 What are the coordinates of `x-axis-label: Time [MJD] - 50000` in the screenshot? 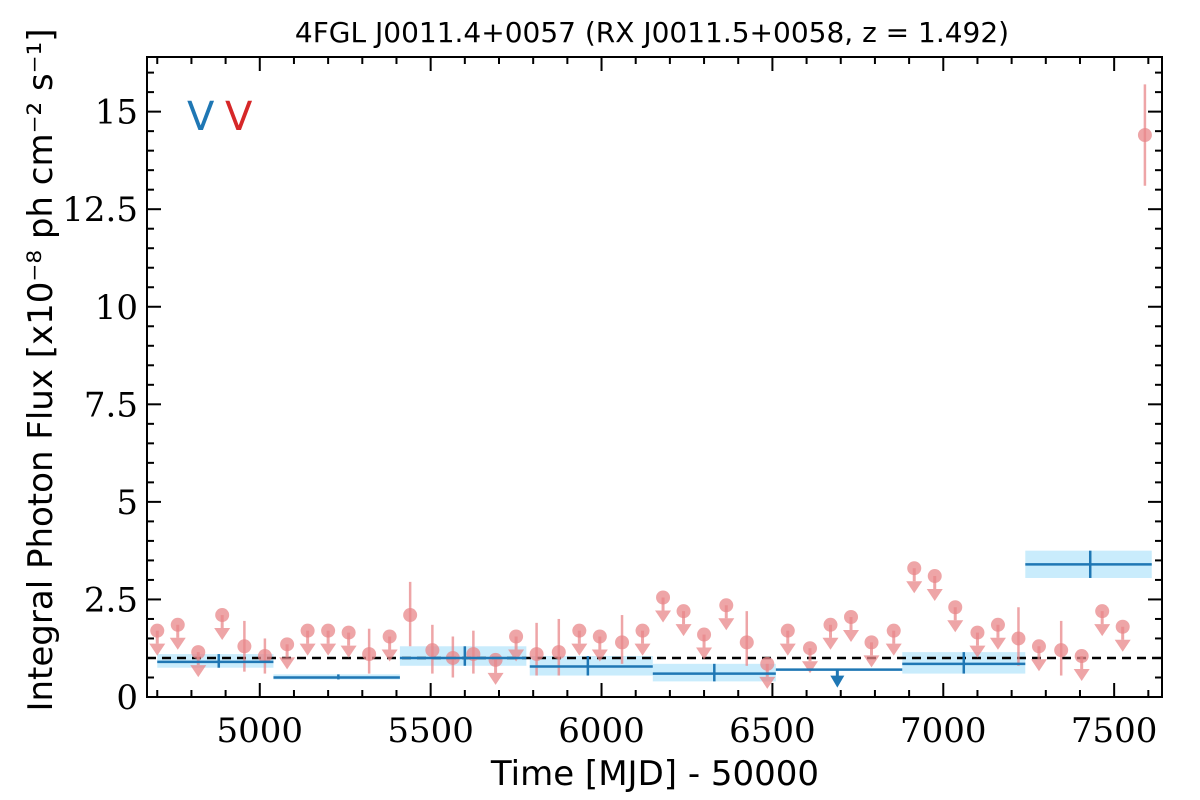 It's located at (654, 774).